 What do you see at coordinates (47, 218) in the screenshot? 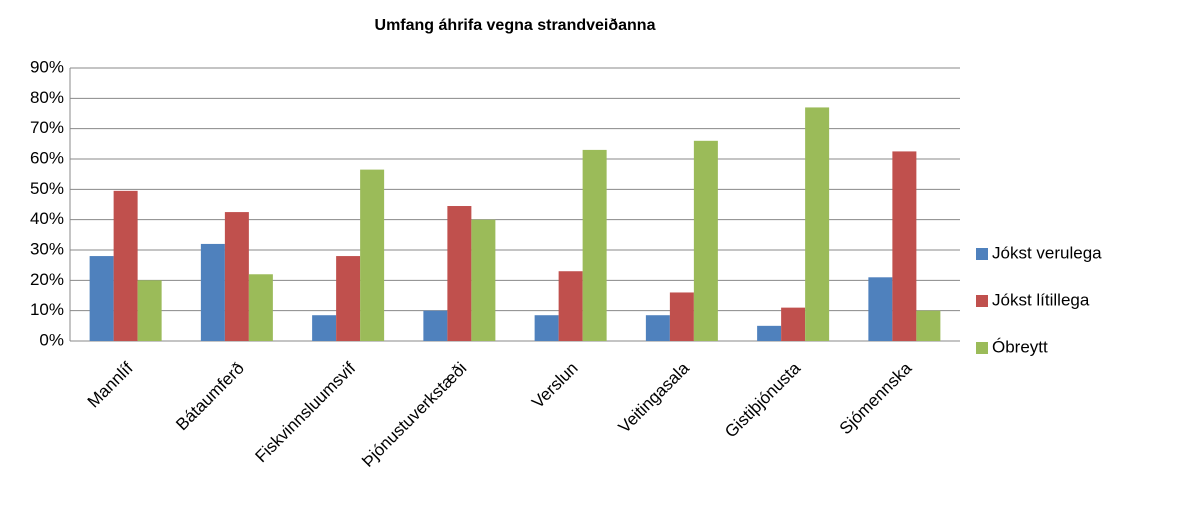
I see `y-tick-label: 40%` at bounding box center [47, 218].